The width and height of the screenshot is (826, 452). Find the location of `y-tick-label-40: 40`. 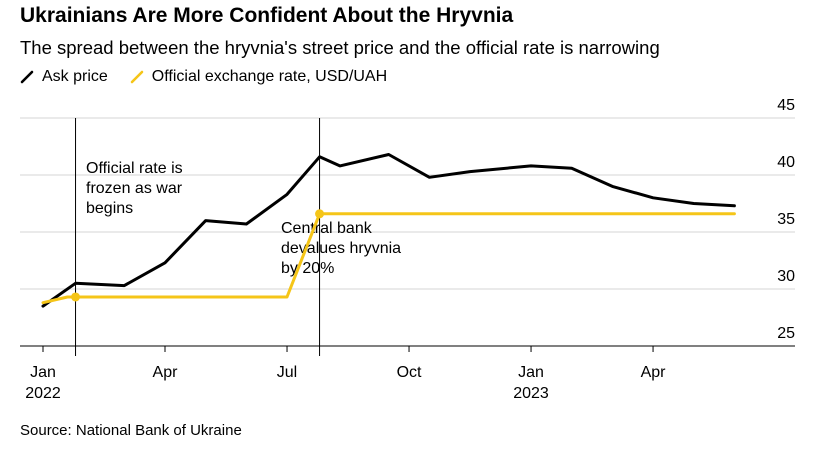

y-tick-label-40: 40 is located at coordinates (786, 162).